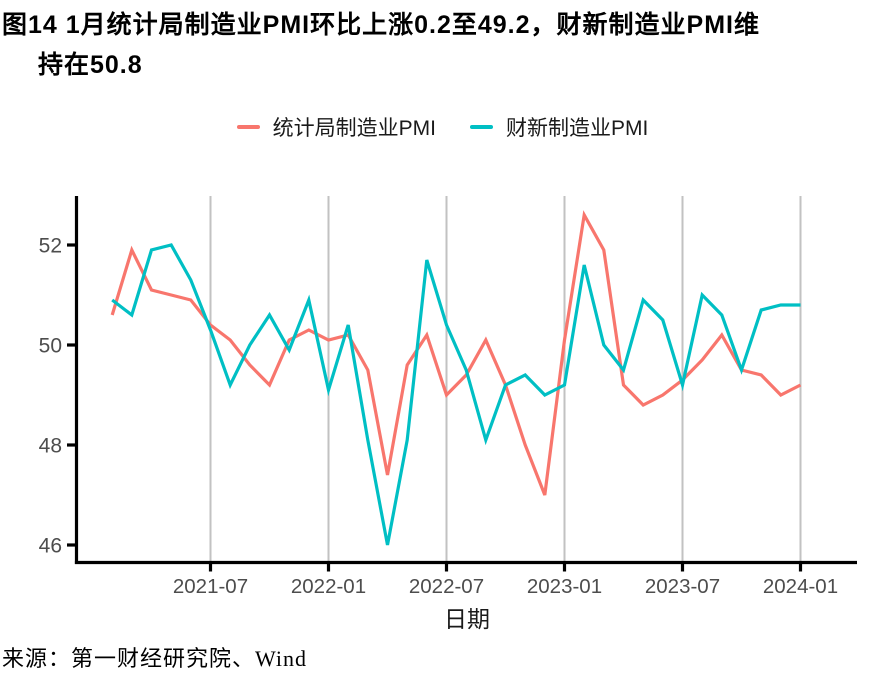 This screenshot has width=885, height=688. What do you see at coordinates (248, 127) in the screenshot?
I see `nbs-line-key-icon` at bounding box center [248, 127].